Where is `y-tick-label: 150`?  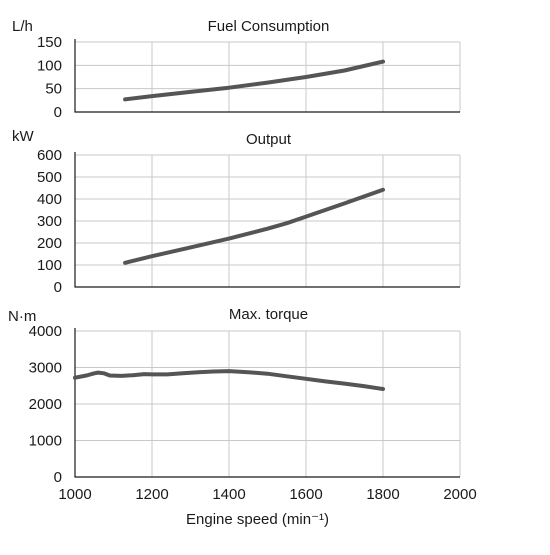 y-tick-label: 150 is located at coordinates (49, 42).